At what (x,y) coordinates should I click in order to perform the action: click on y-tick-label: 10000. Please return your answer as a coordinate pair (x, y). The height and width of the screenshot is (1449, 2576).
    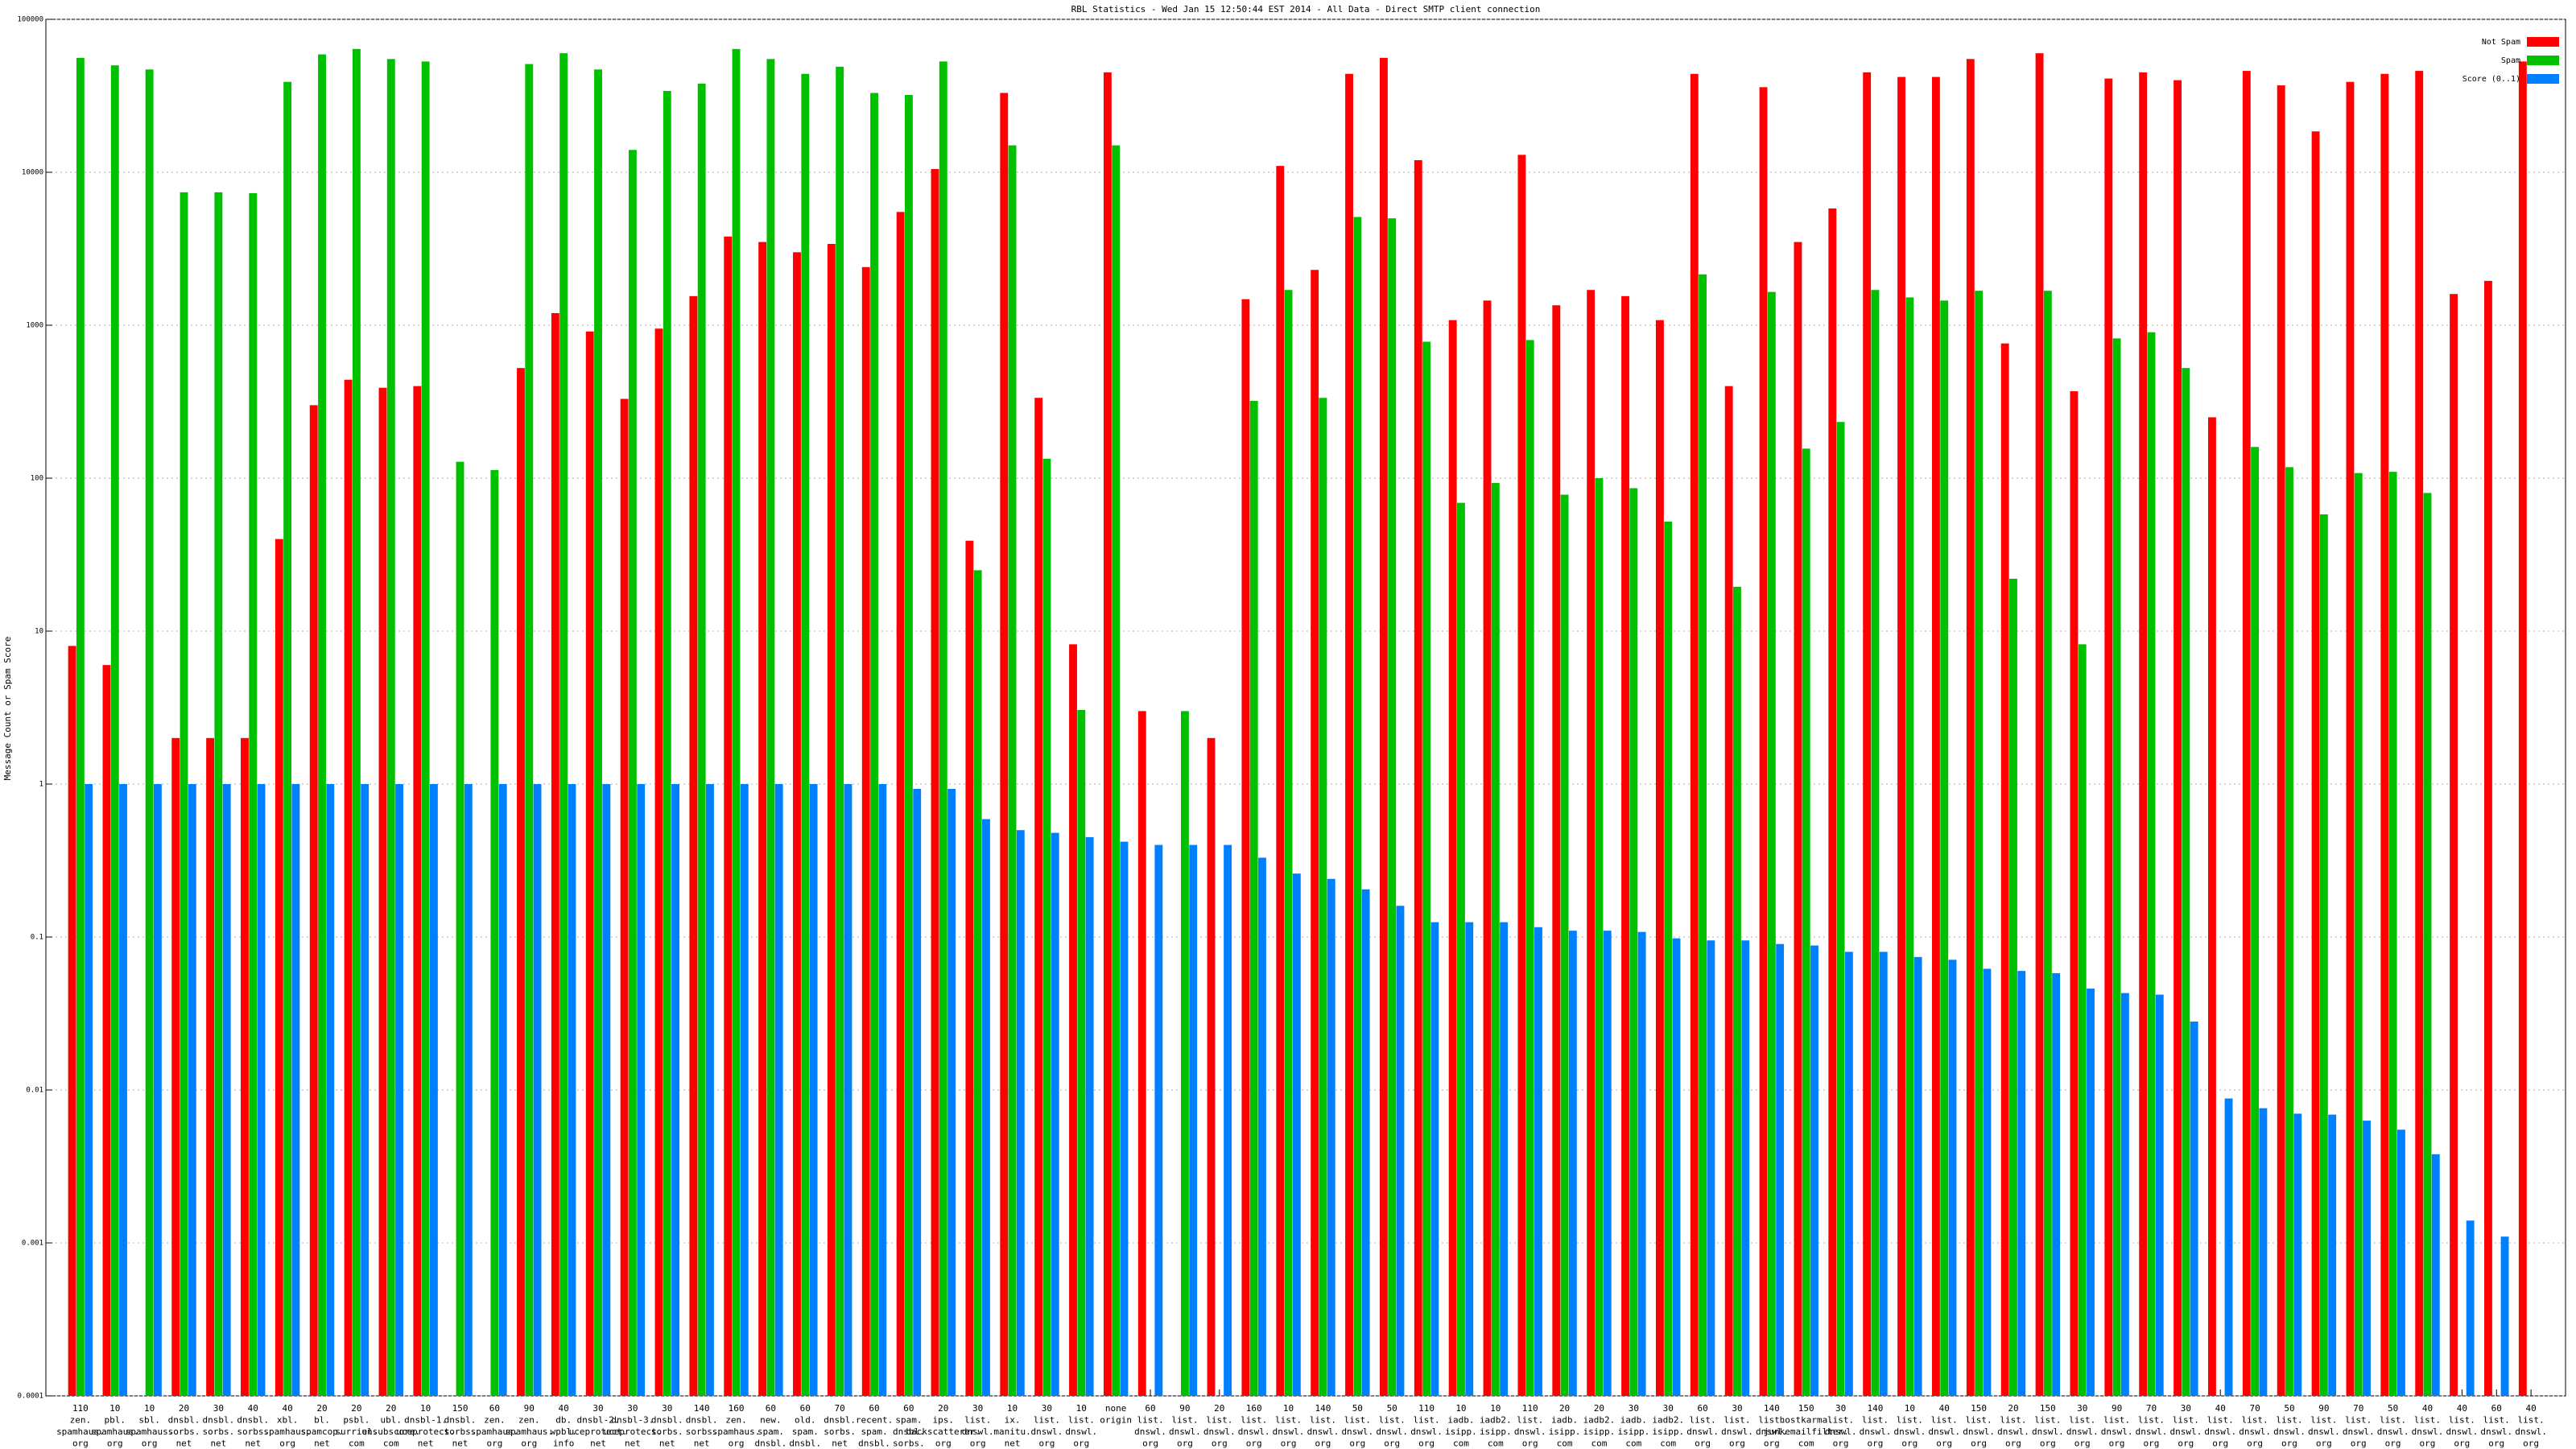
    Looking at the image, I should click on (32, 173).